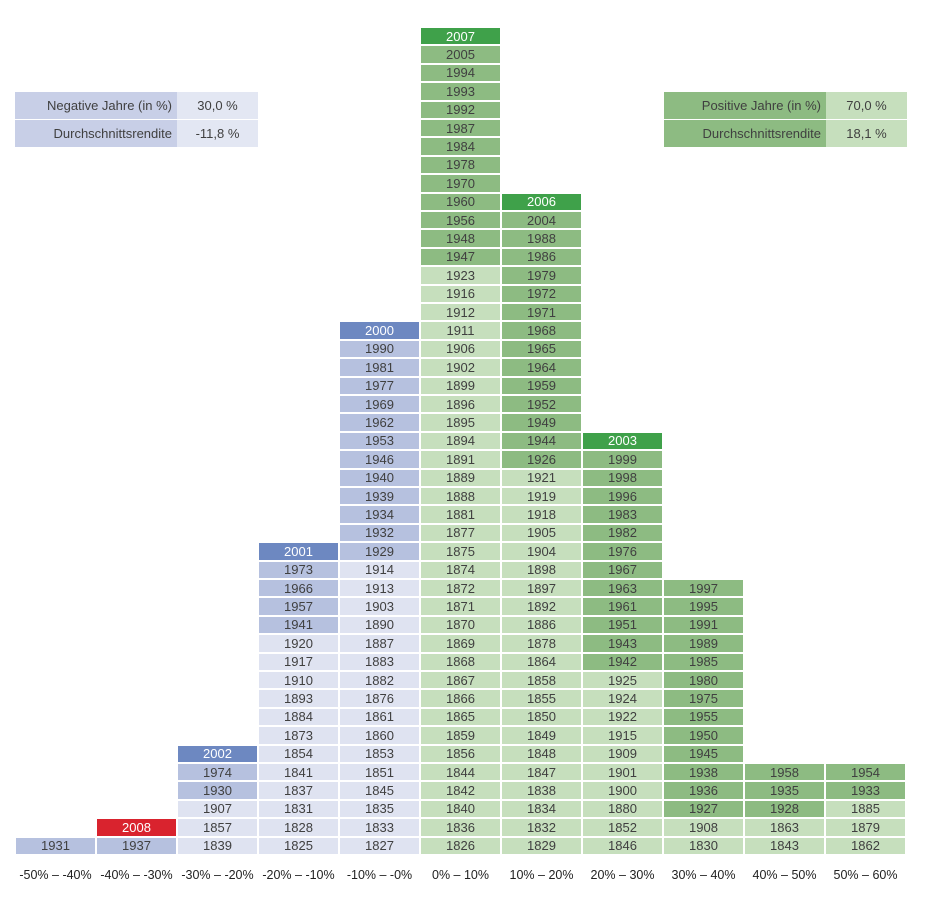  Describe the element at coordinates (379, 514) in the screenshot. I see `year-cell: 1934` at that location.